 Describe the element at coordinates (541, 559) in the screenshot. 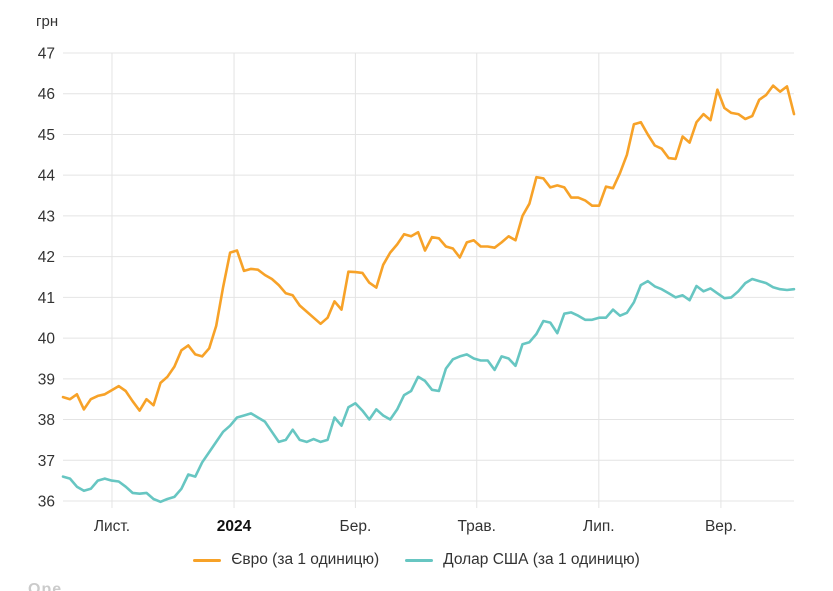

I see `legend-item-label: Долар США (за 1 одиницю)` at that location.